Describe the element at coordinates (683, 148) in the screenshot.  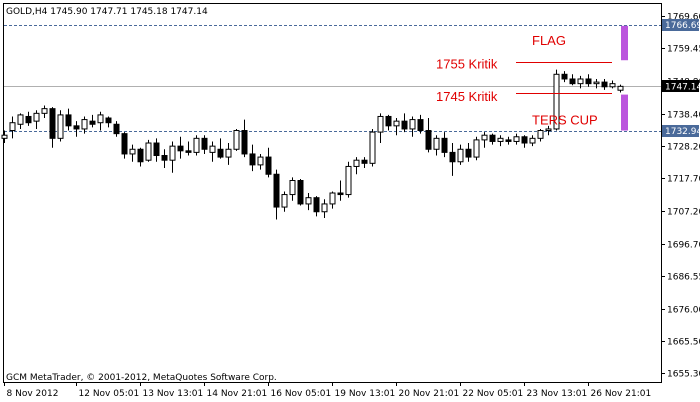
I see `price-axis-label: 1728.20` at that location.